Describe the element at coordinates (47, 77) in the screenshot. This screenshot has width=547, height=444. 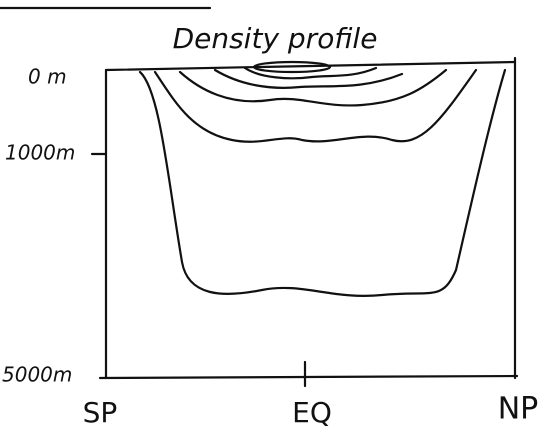
I see `depth-label: 0 m` at that location.